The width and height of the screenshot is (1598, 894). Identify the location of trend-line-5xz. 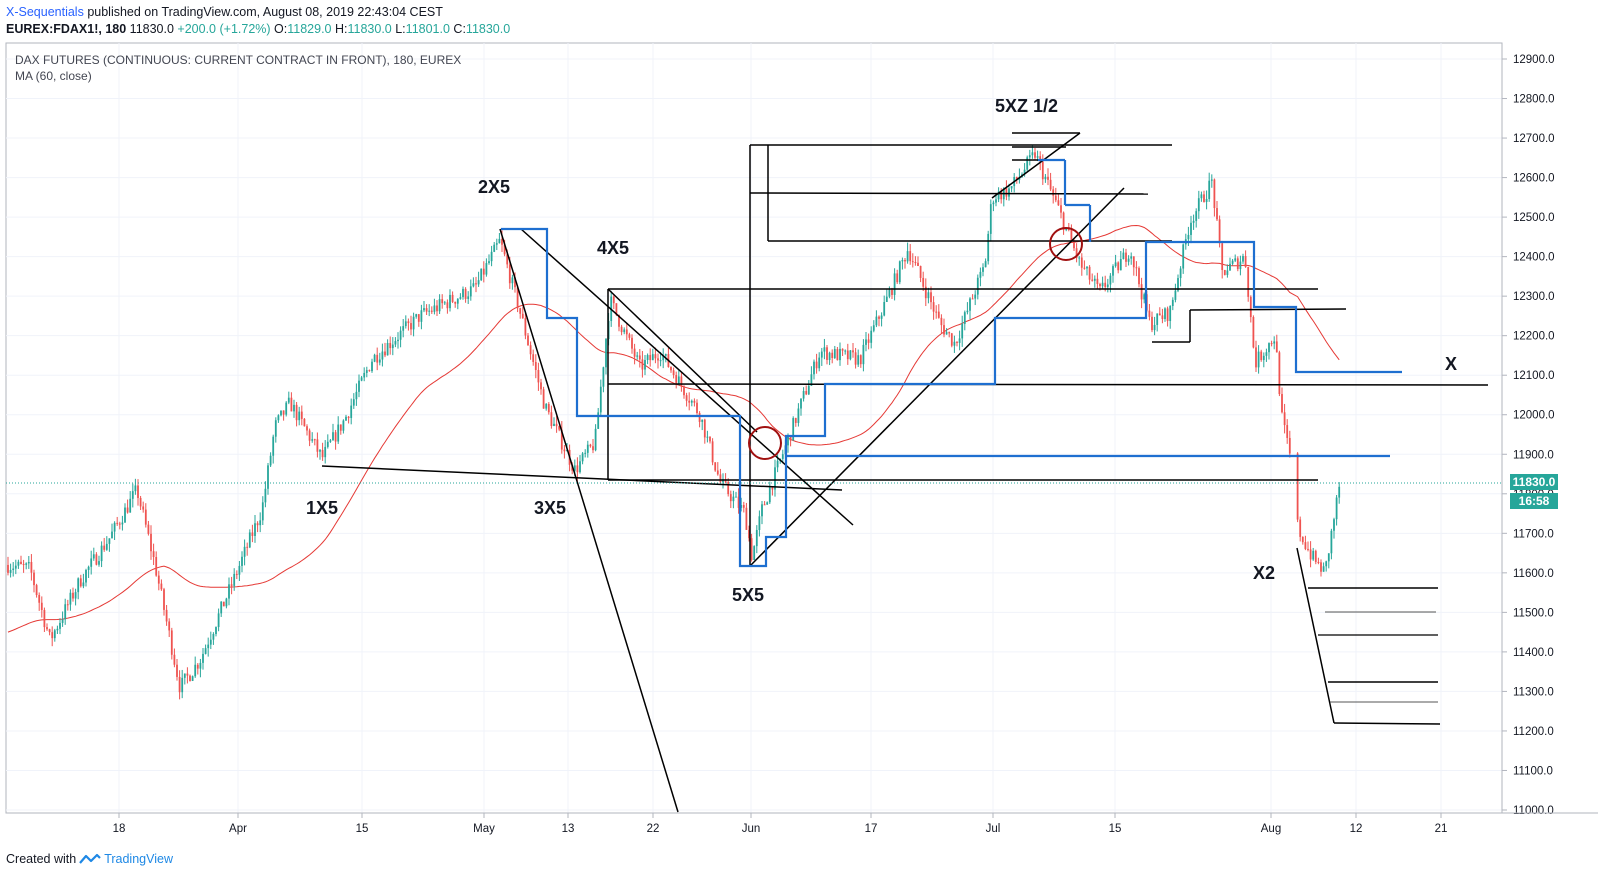
(1036, 165).